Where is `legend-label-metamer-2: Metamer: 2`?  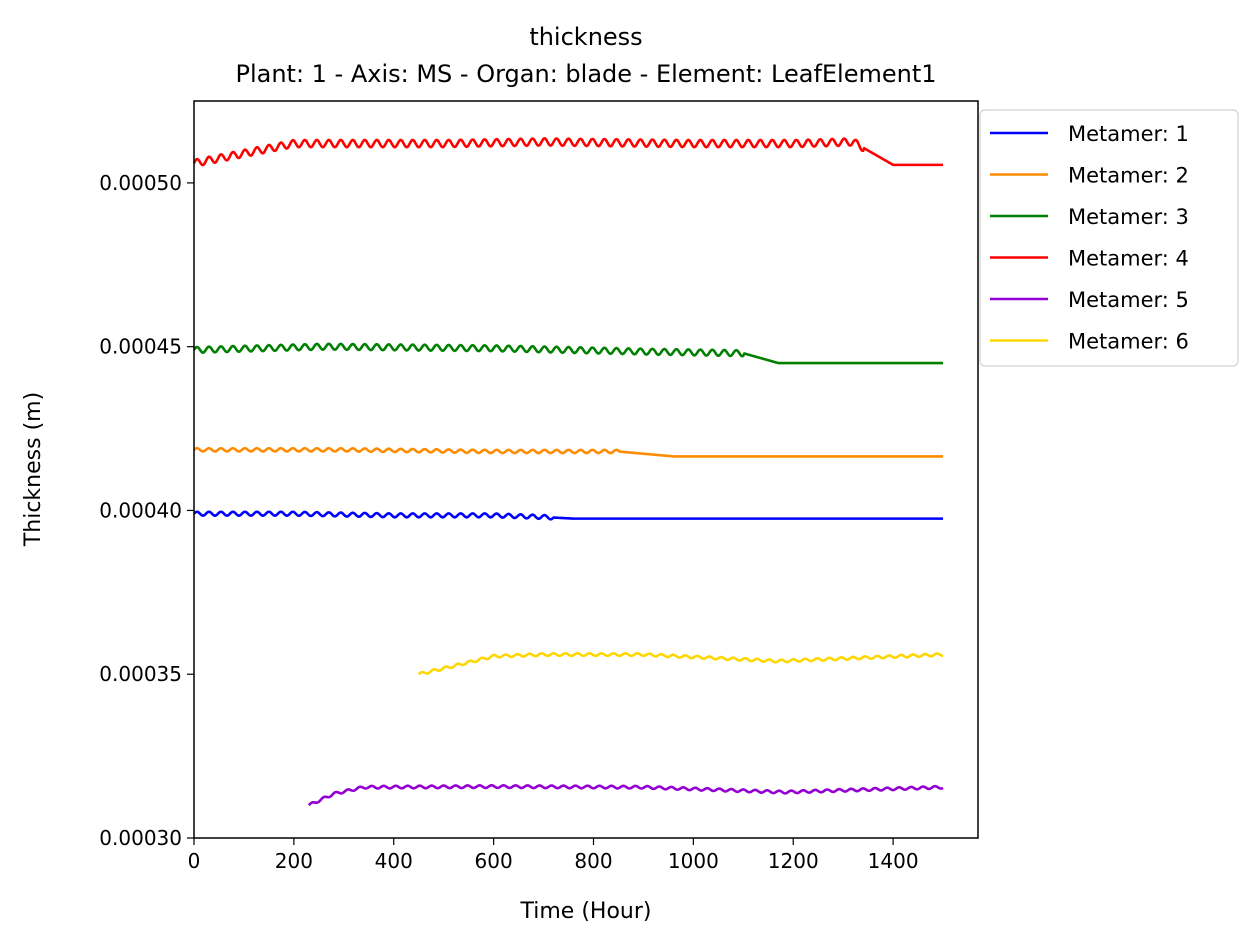
legend-label-metamer-2: Metamer: 2 is located at coordinates (1128, 176).